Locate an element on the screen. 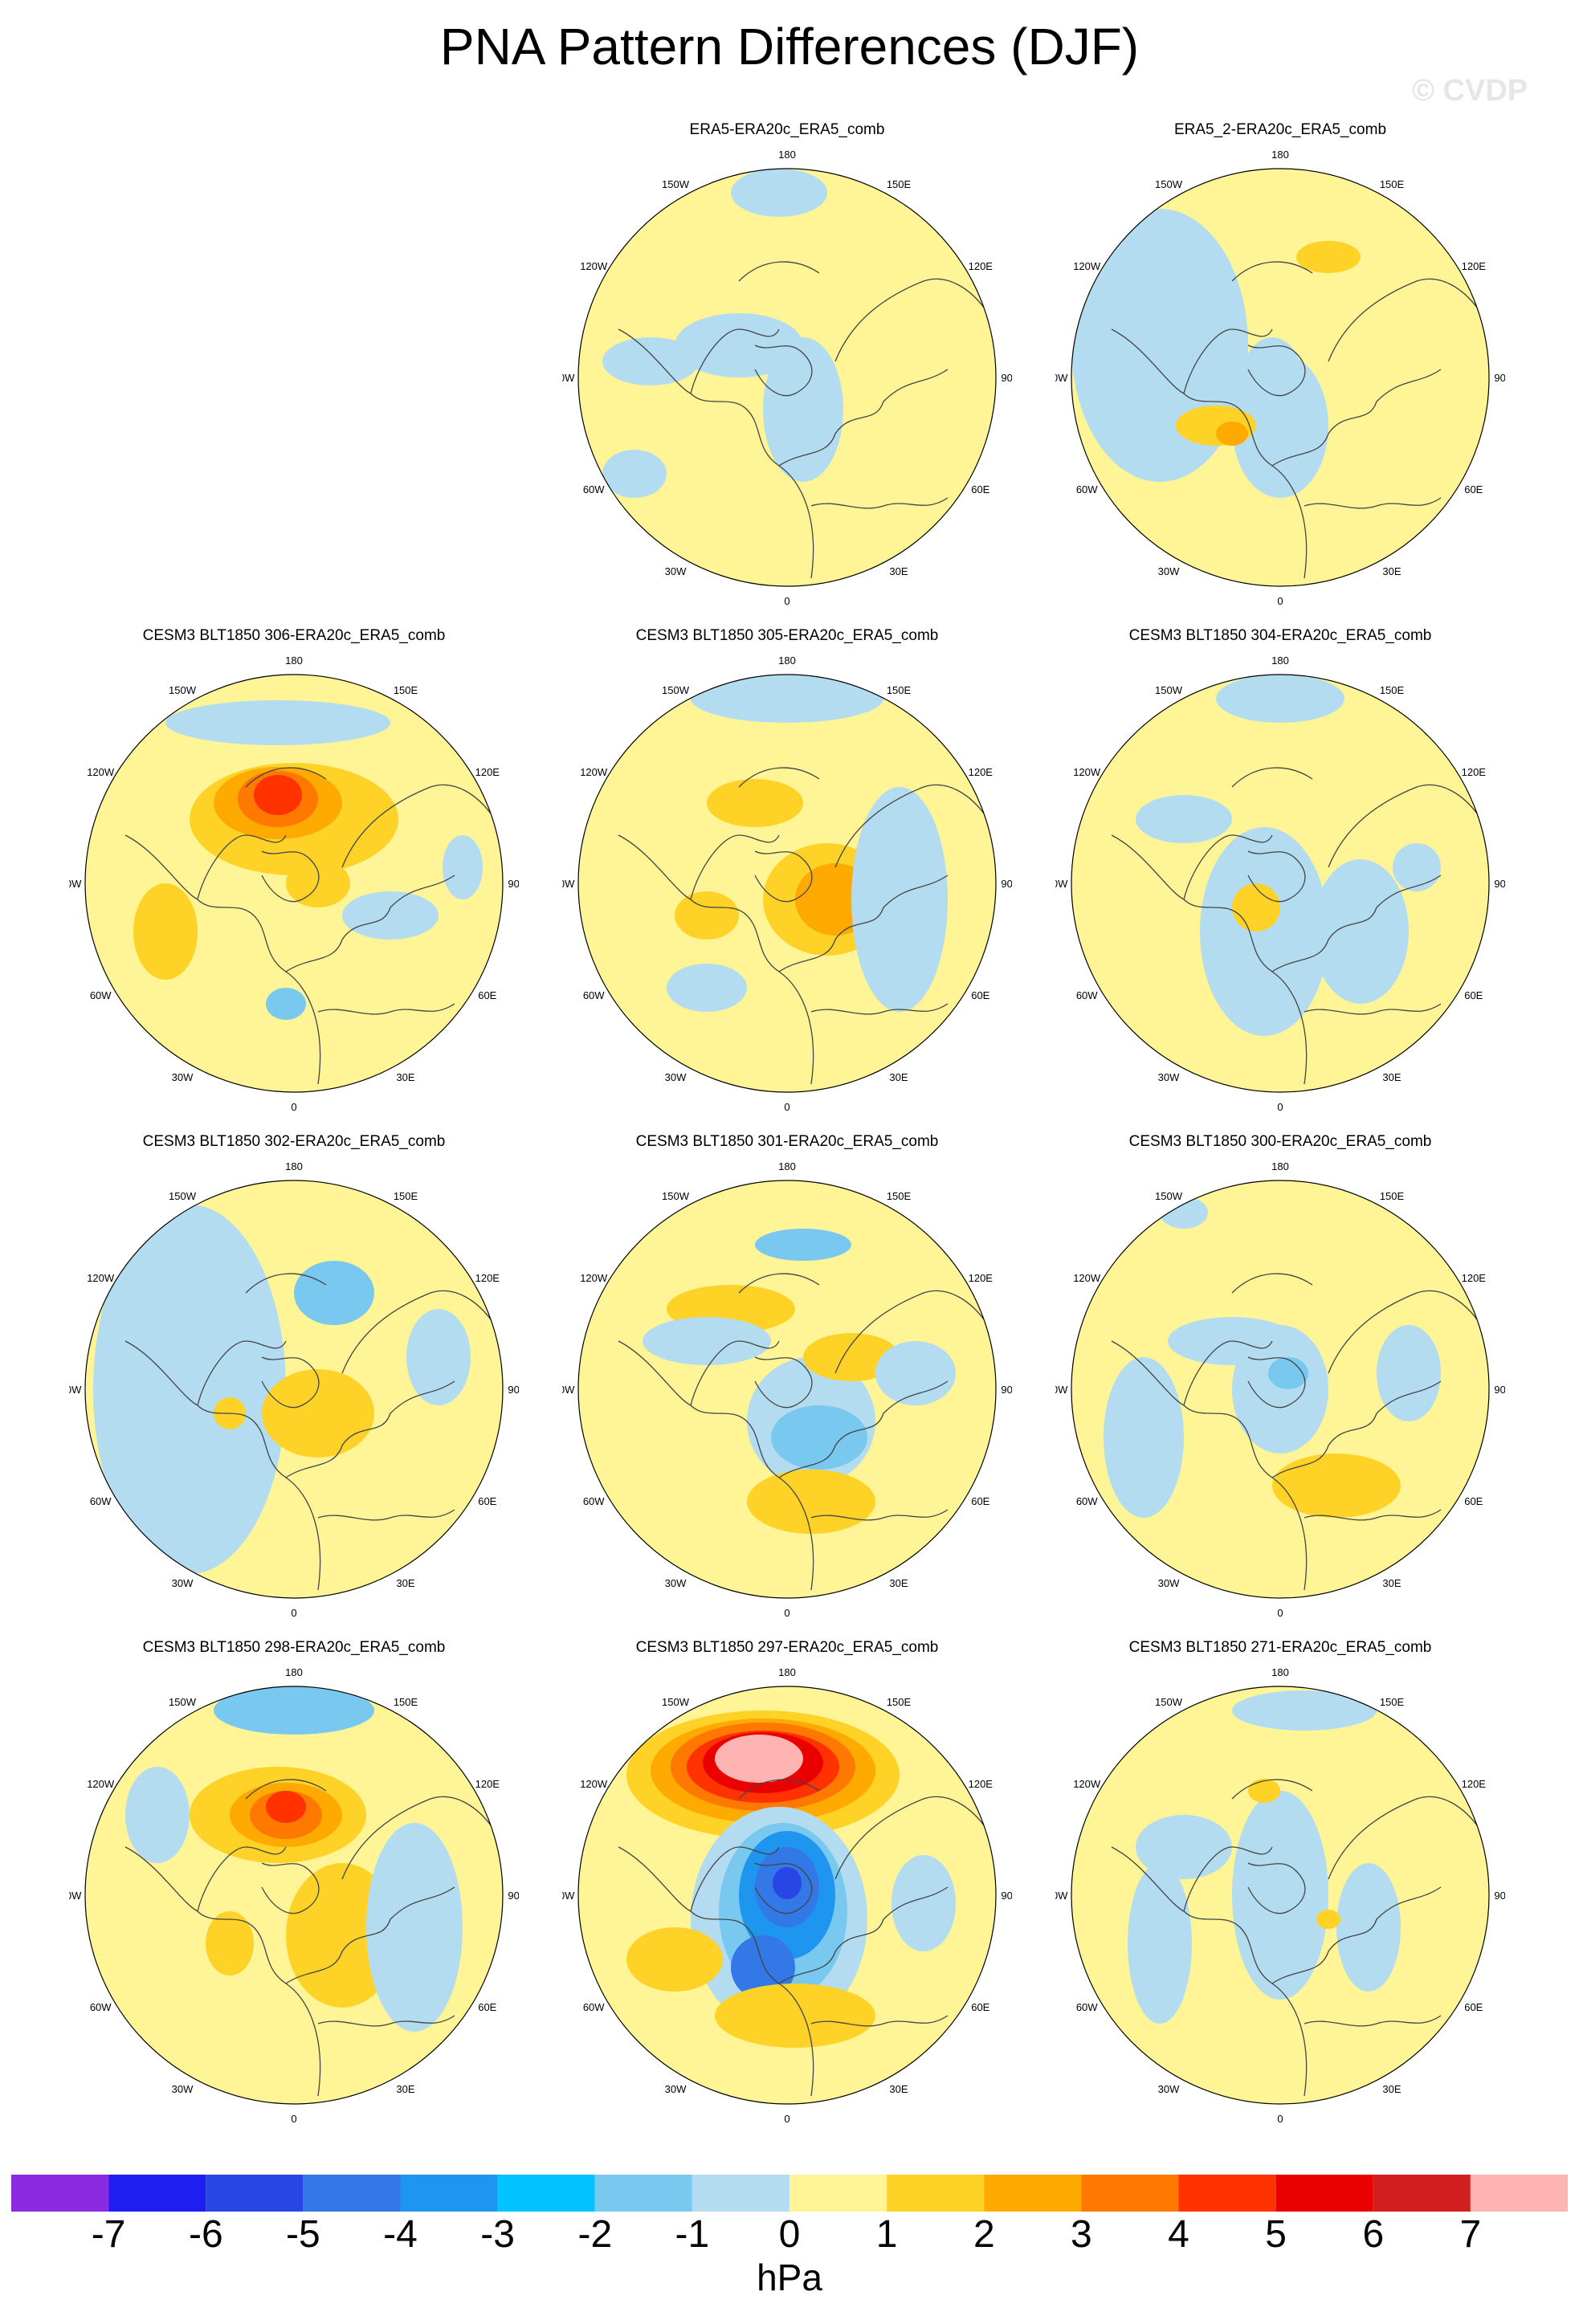 Image resolution: width=1579 pixels, height=2324 pixels. colorbar-tick-label: 5 is located at coordinates (1276, 2234).